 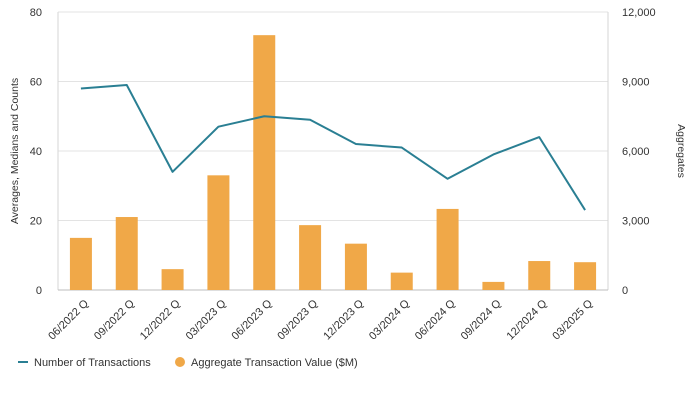 What do you see at coordinates (68, 319) in the screenshot?
I see `x-tick-label: 06/2022 Q` at bounding box center [68, 319].